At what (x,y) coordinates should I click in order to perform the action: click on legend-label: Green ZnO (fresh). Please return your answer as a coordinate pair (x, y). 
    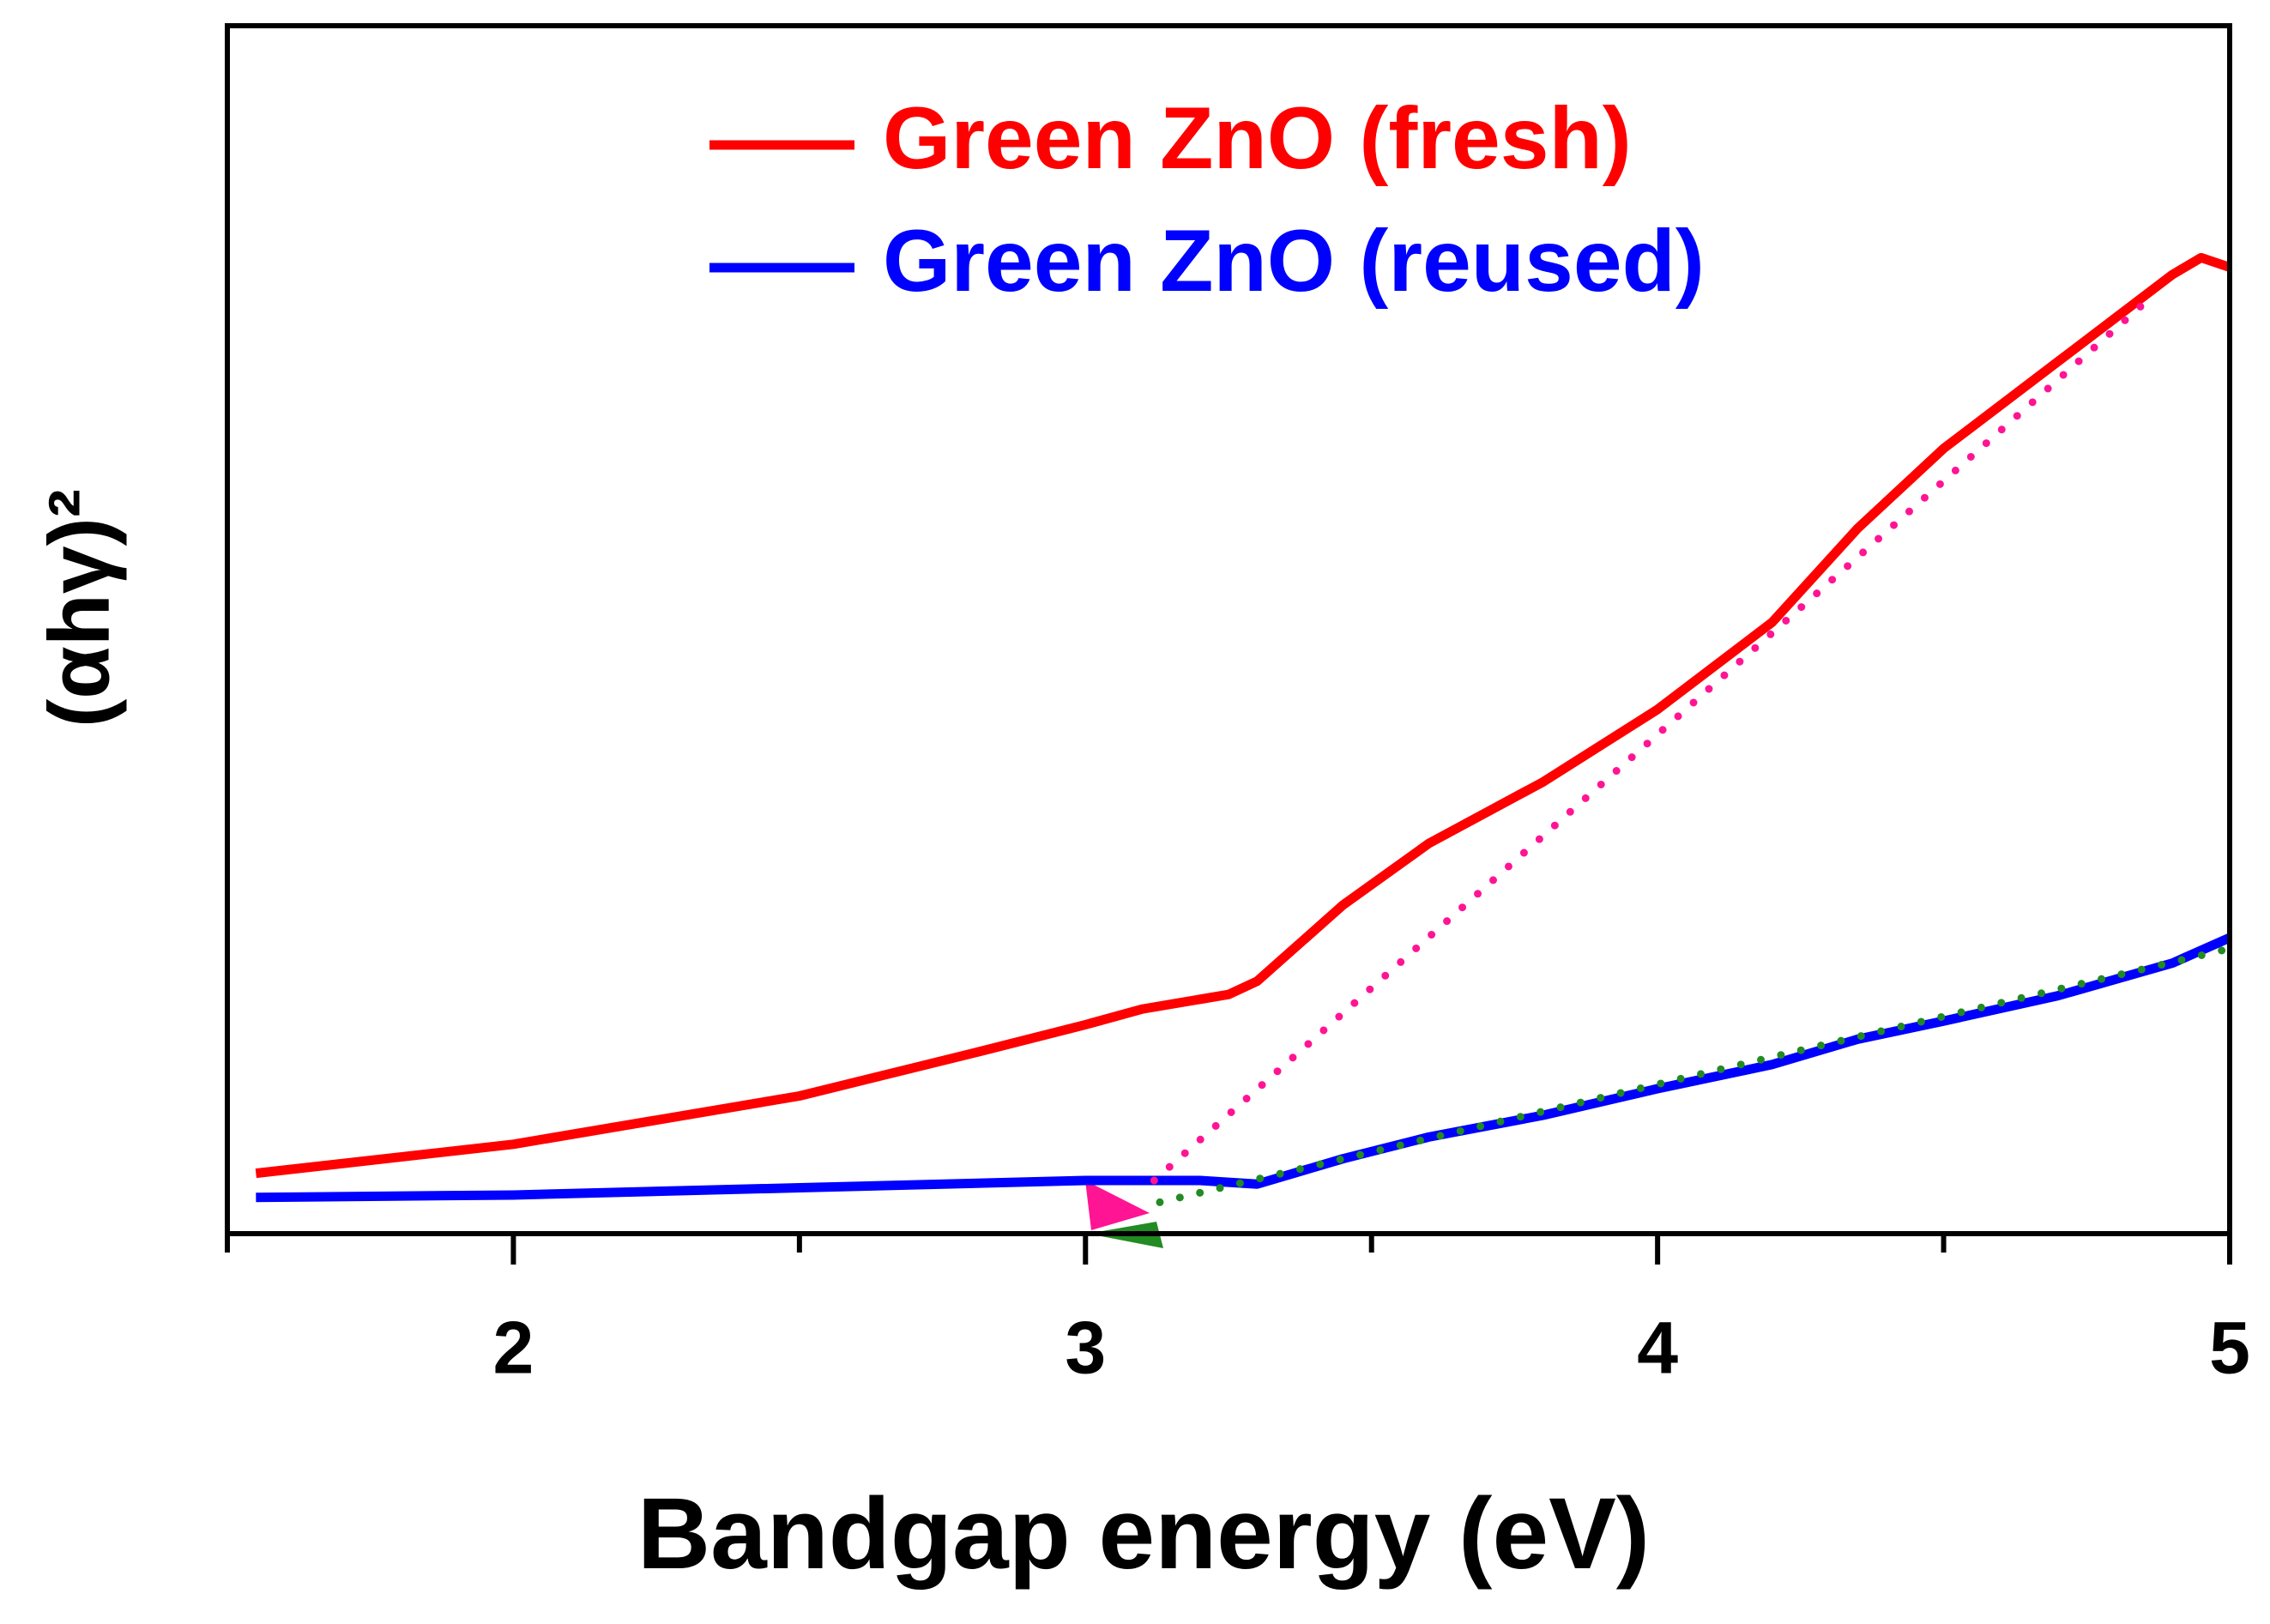
    Looking at the image, I should click on (1257, 138).